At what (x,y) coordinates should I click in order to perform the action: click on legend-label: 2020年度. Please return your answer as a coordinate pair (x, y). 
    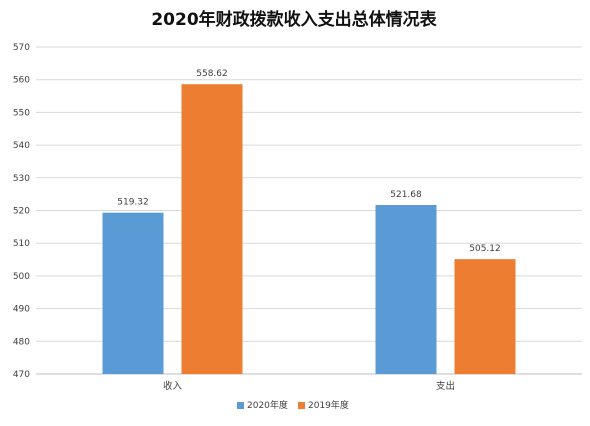
    Looking at the image, I should click on (267, 405).